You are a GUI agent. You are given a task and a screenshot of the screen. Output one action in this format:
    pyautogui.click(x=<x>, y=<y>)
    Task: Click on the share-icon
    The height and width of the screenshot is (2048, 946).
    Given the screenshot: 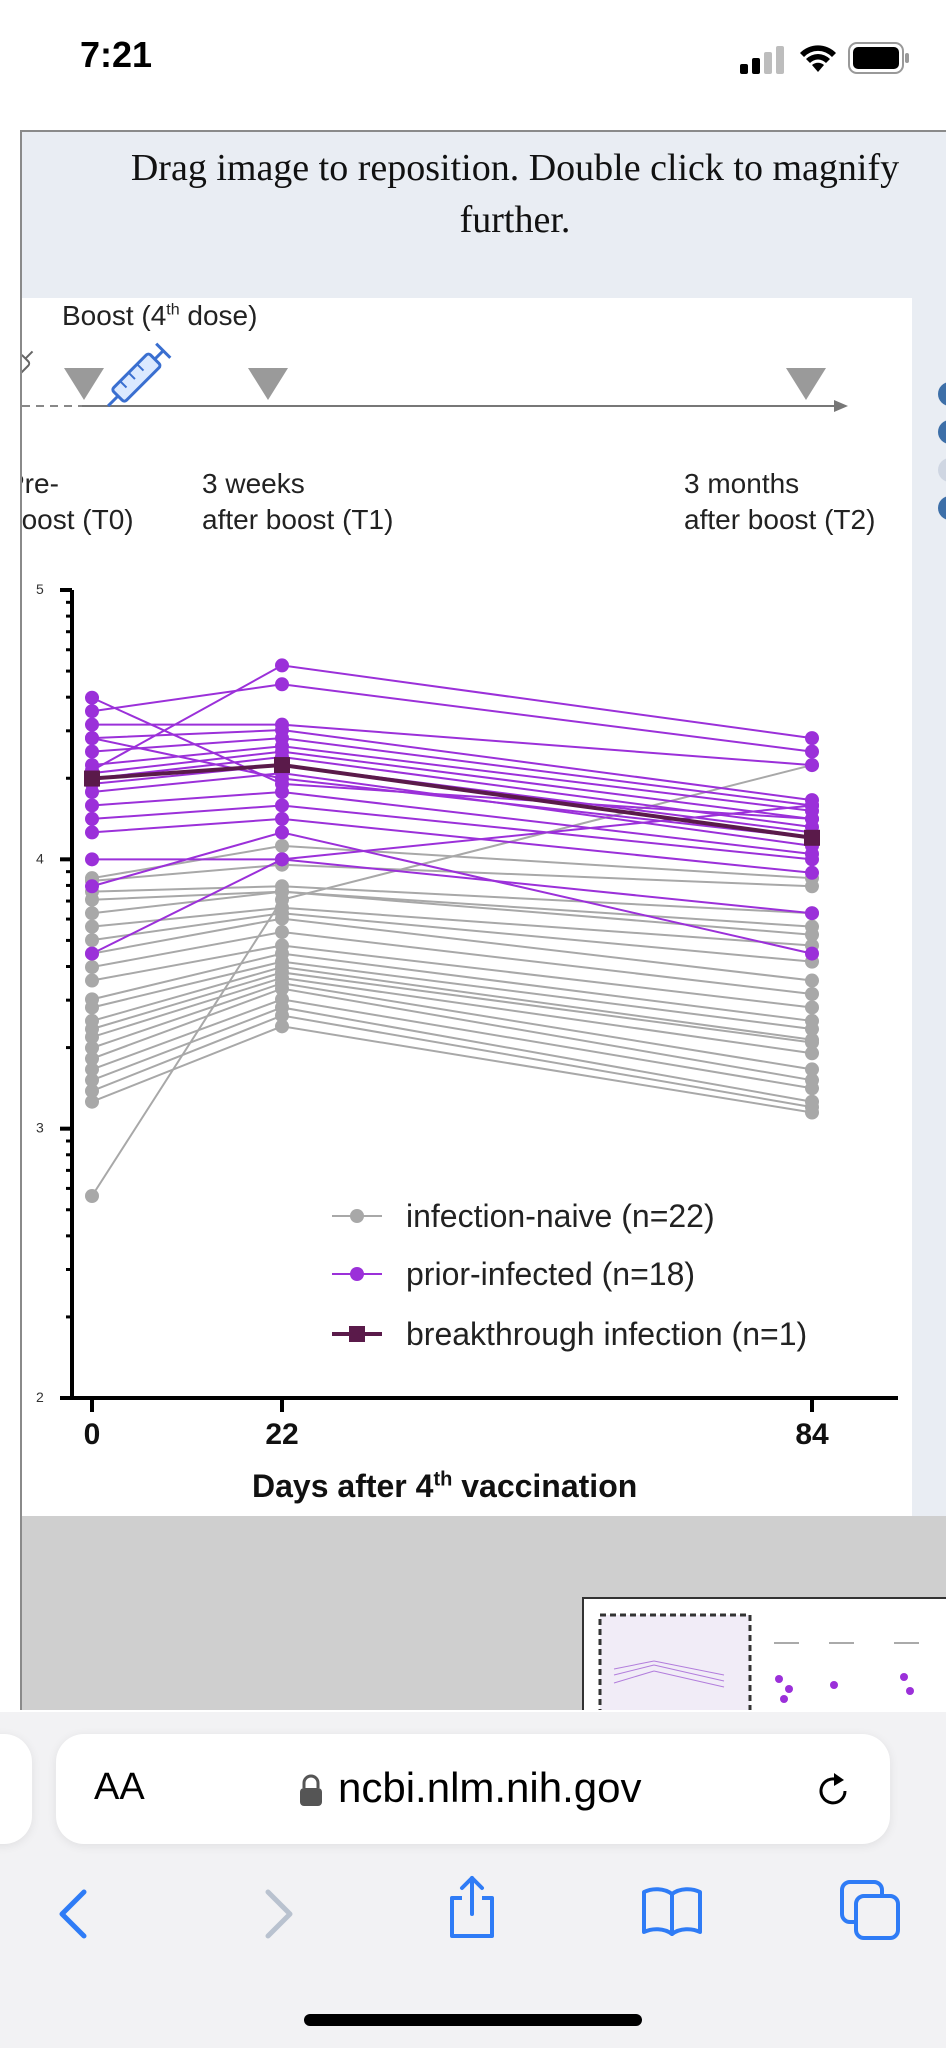 What is the action you would take?
    pyautogui.click(x=472, y=1907)
    